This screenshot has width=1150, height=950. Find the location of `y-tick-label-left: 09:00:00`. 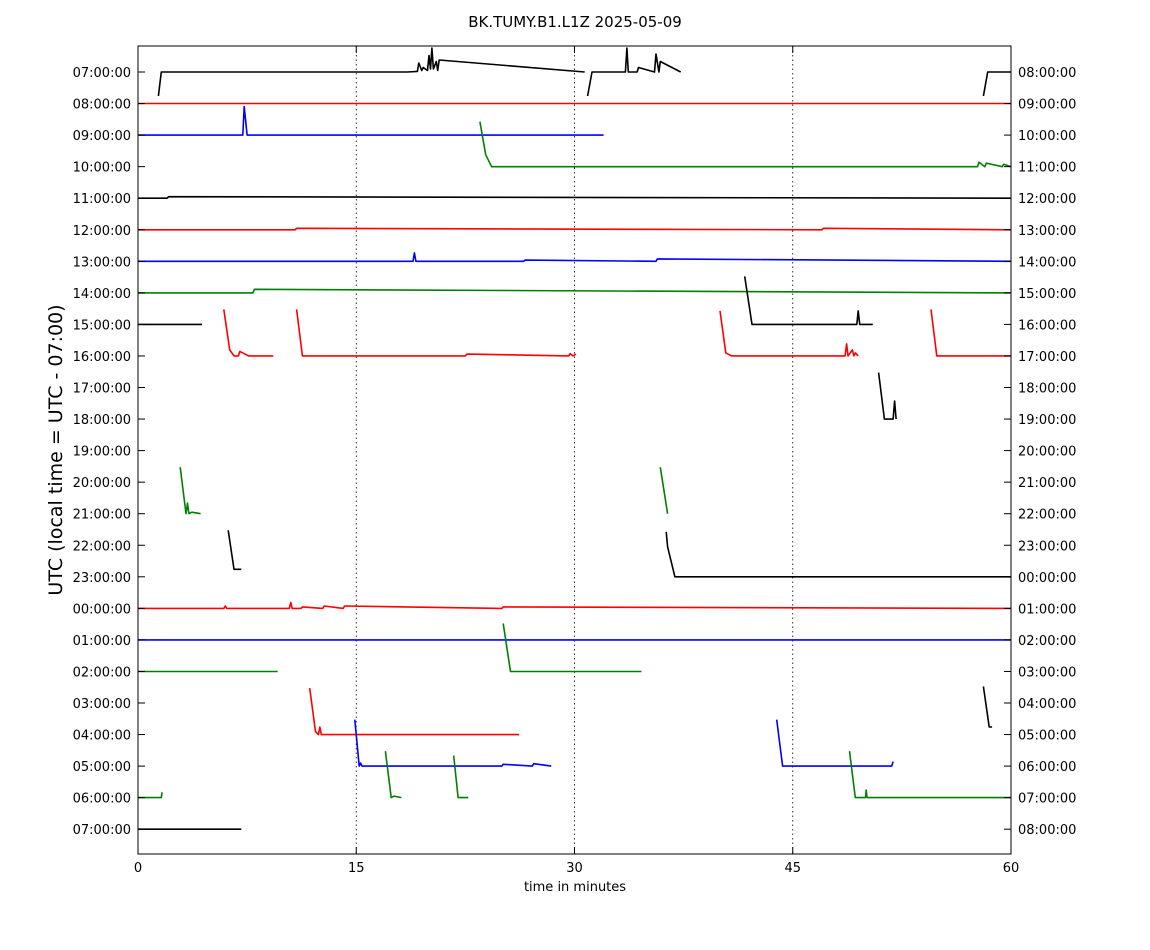

y-tick-label-left: 09:00:00 is located at coordinates (102, 136).